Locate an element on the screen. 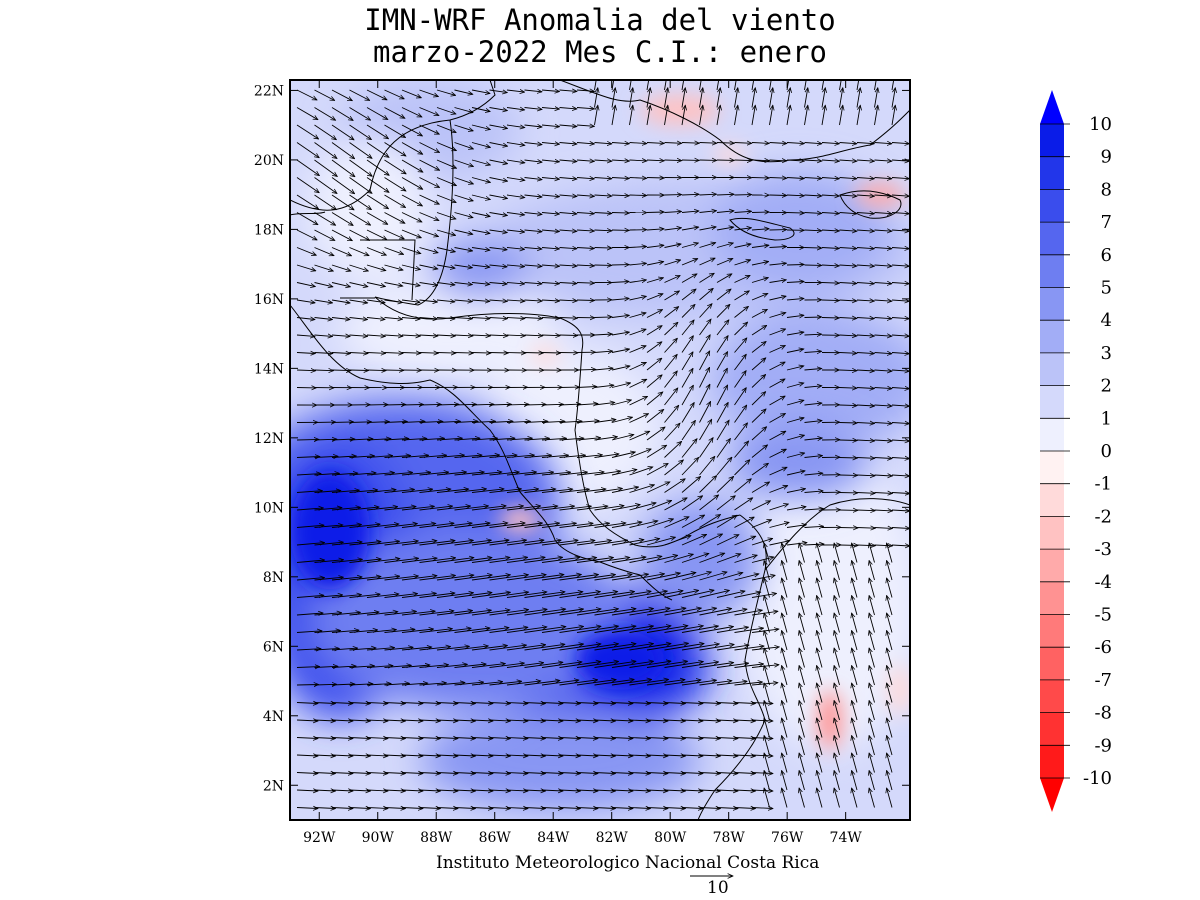 Image resolution: width=1200 pixels, height=900 pixels. lat-label: 8N is located at coordinates (273, 578).